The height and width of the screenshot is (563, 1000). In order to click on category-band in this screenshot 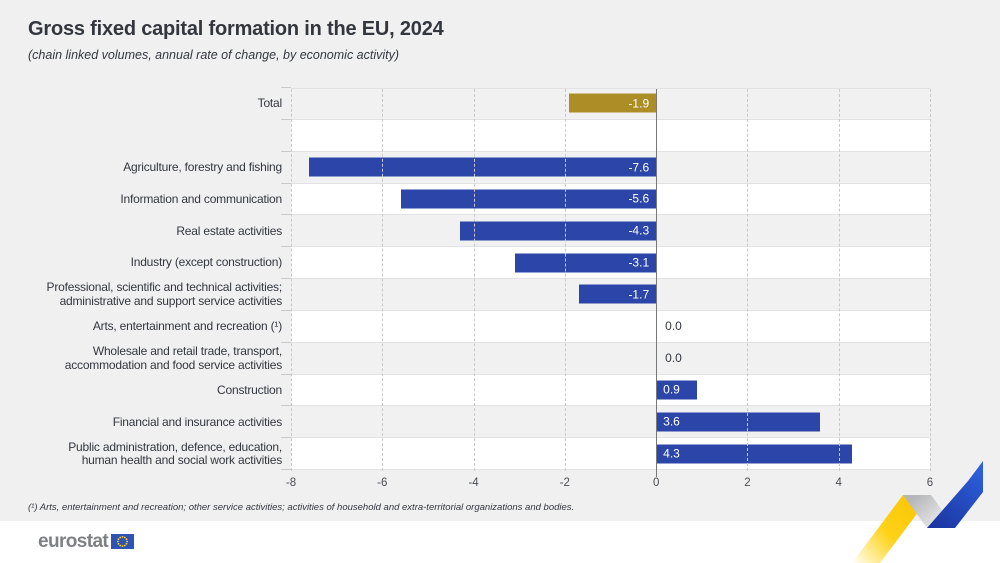, I will do `click(605, 135)`.